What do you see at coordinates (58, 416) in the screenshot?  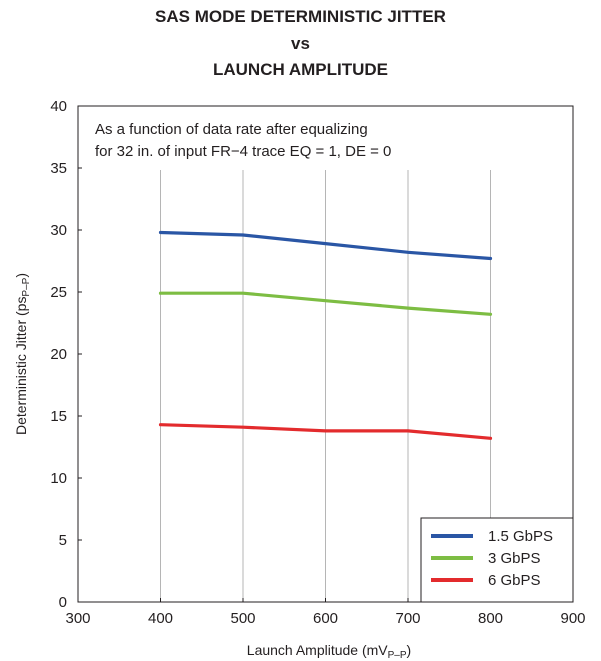 I see `y-tick-label-15: 15` at bounding box center [58, 416].